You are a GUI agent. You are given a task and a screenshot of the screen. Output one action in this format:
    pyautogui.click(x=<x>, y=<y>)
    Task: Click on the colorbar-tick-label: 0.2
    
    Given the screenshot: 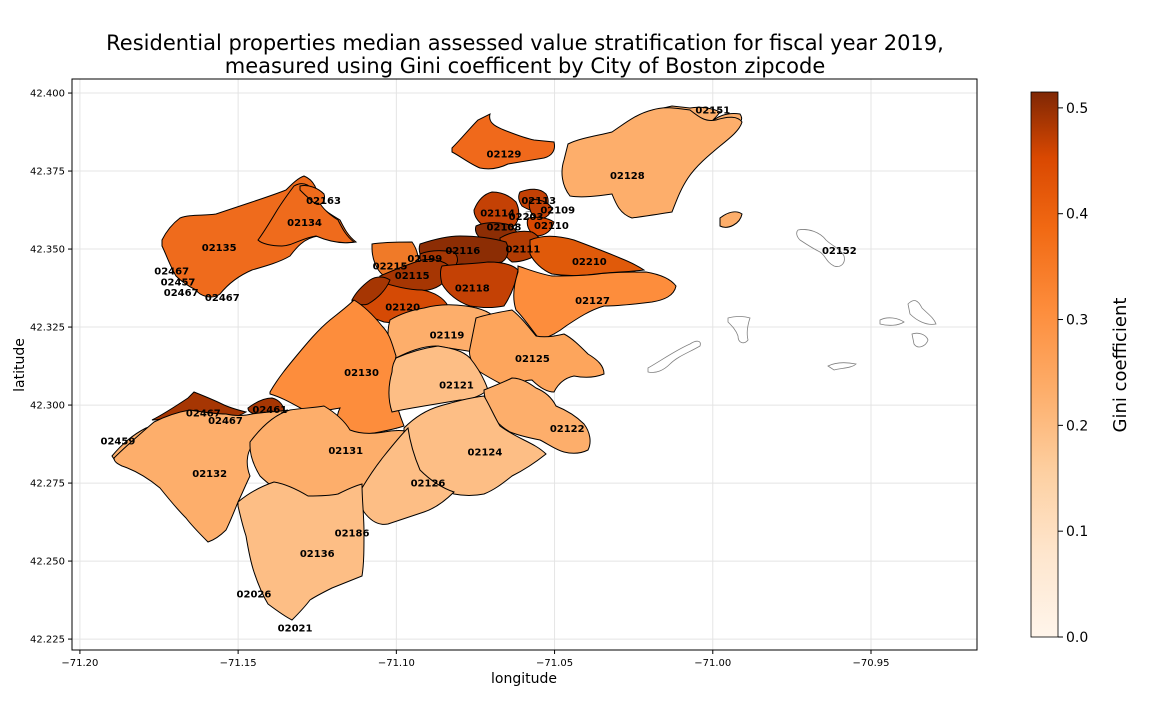 What is the action you would take?
    pyautogui.click(x=1077, y=426)
    